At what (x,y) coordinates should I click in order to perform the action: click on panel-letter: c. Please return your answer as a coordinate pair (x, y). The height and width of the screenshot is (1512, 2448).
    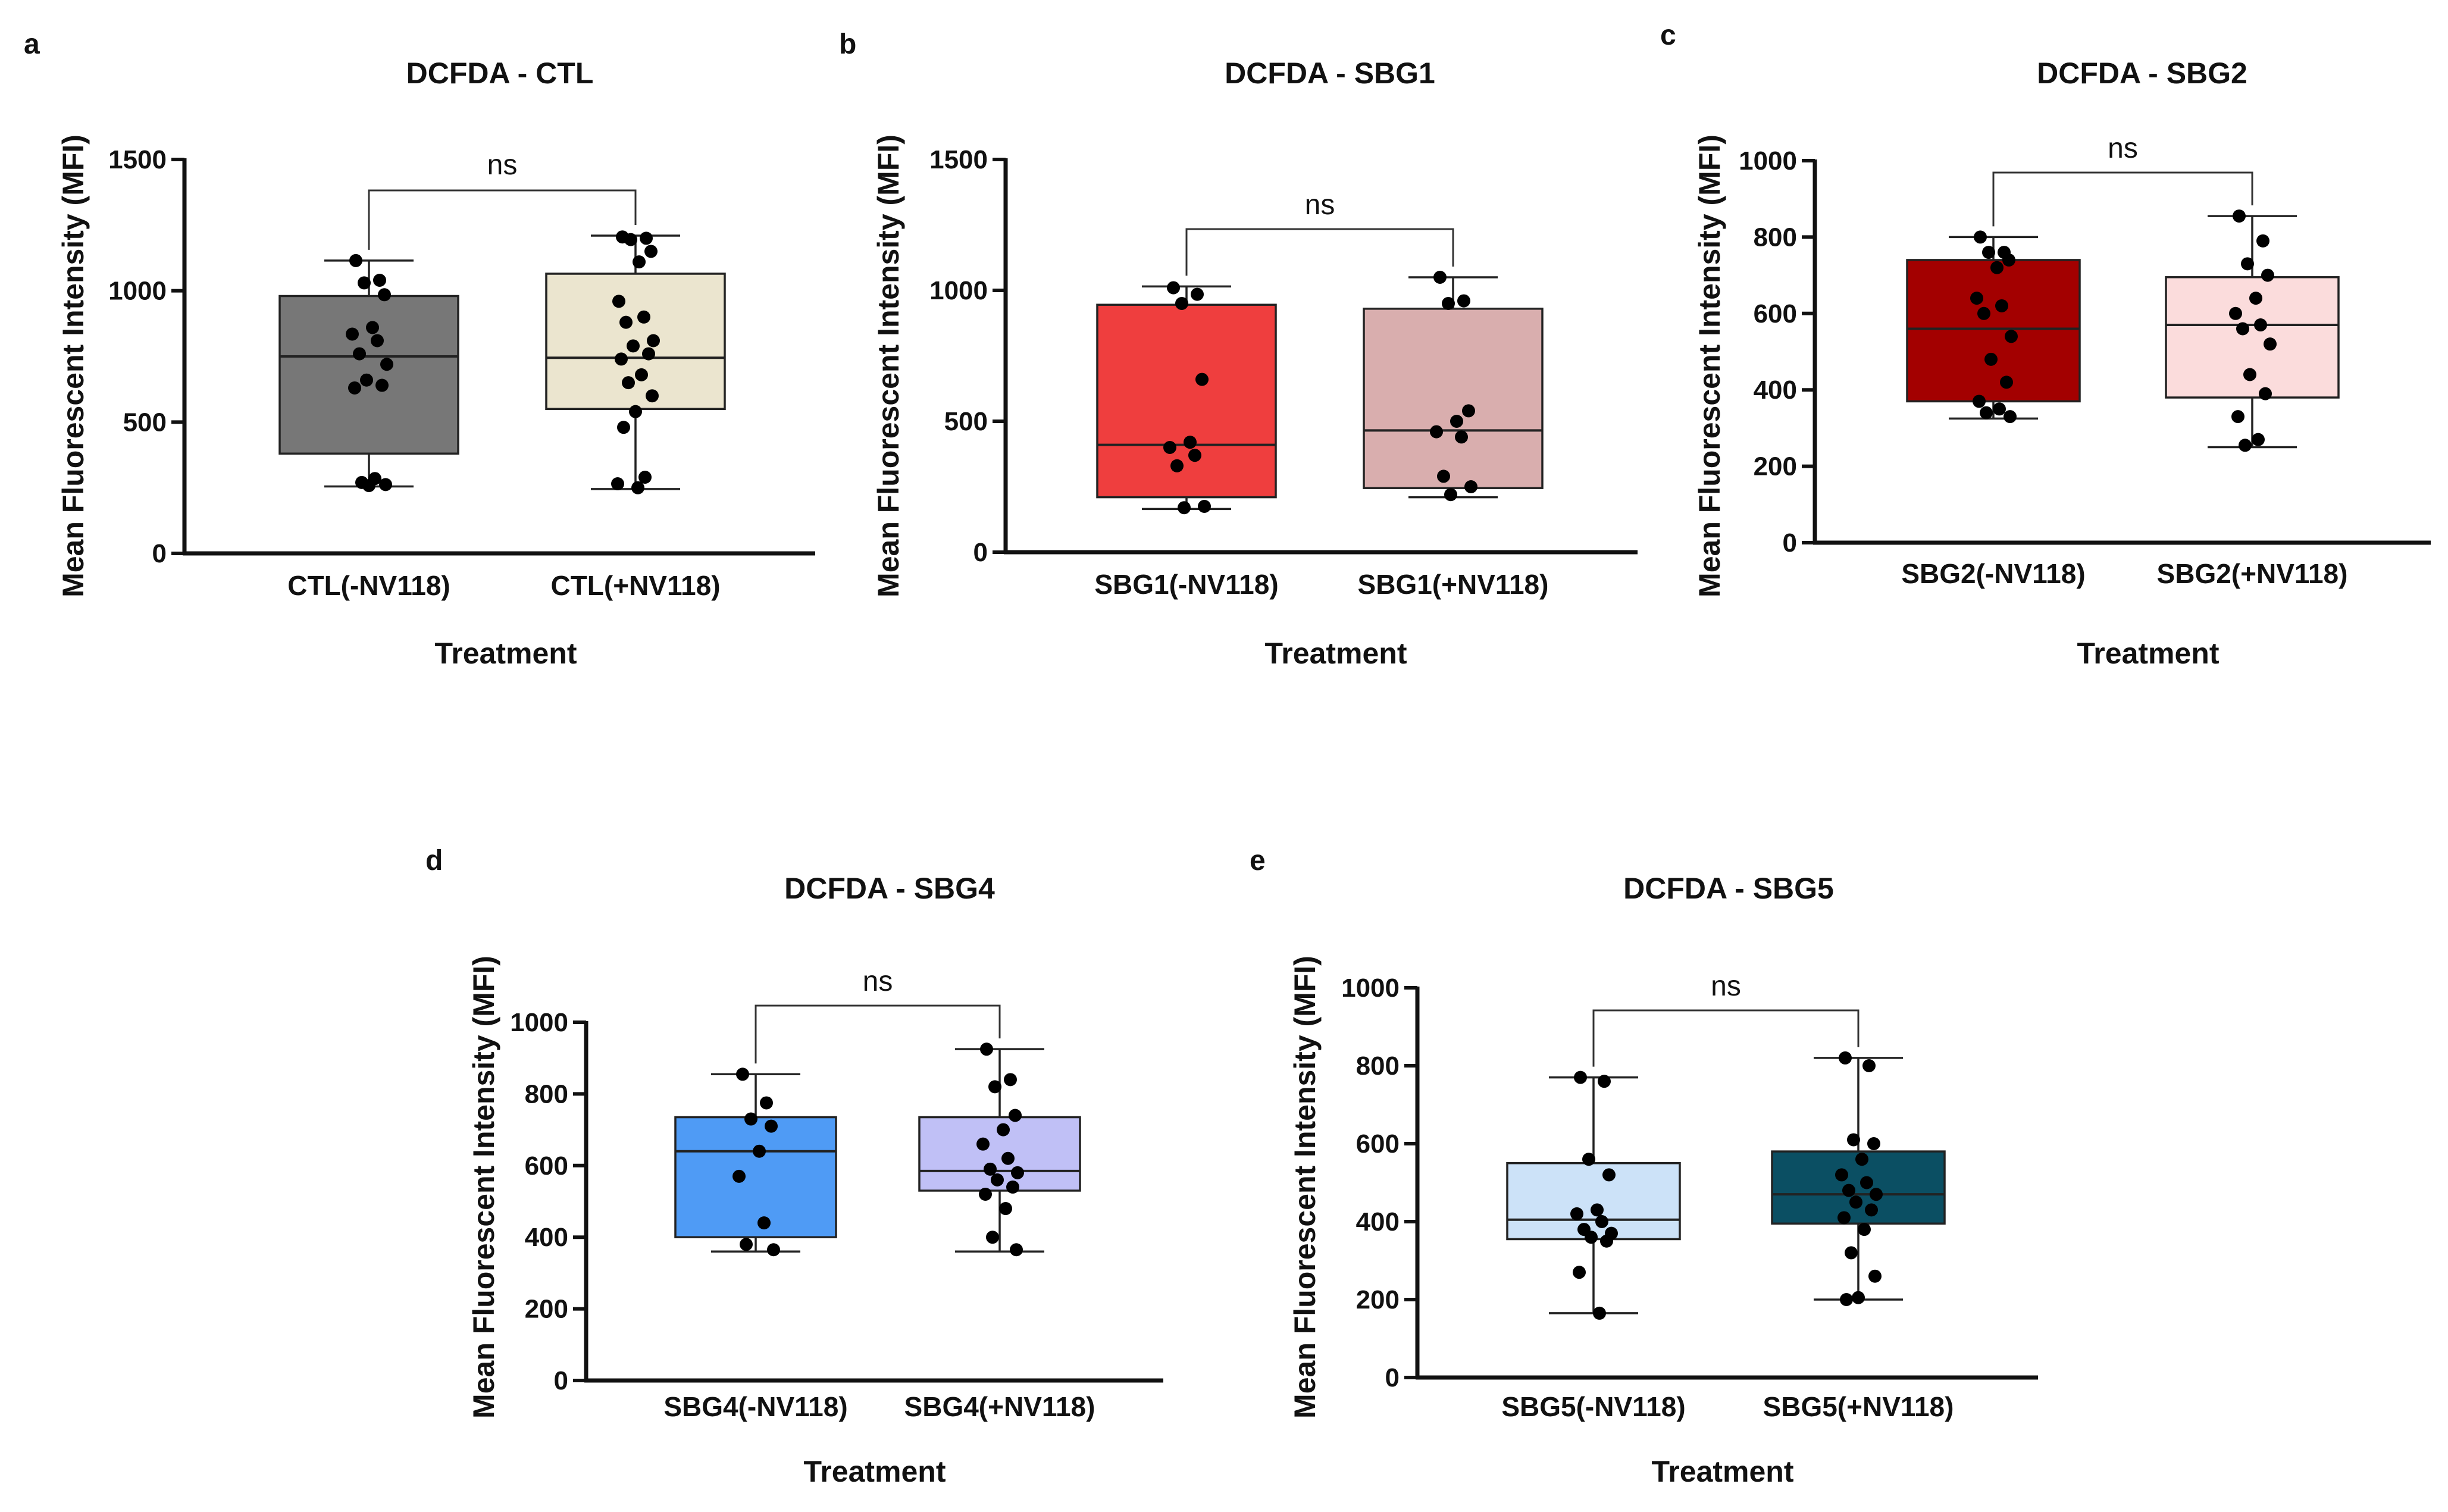
    Looking at the image, I should click on (1668, 35).